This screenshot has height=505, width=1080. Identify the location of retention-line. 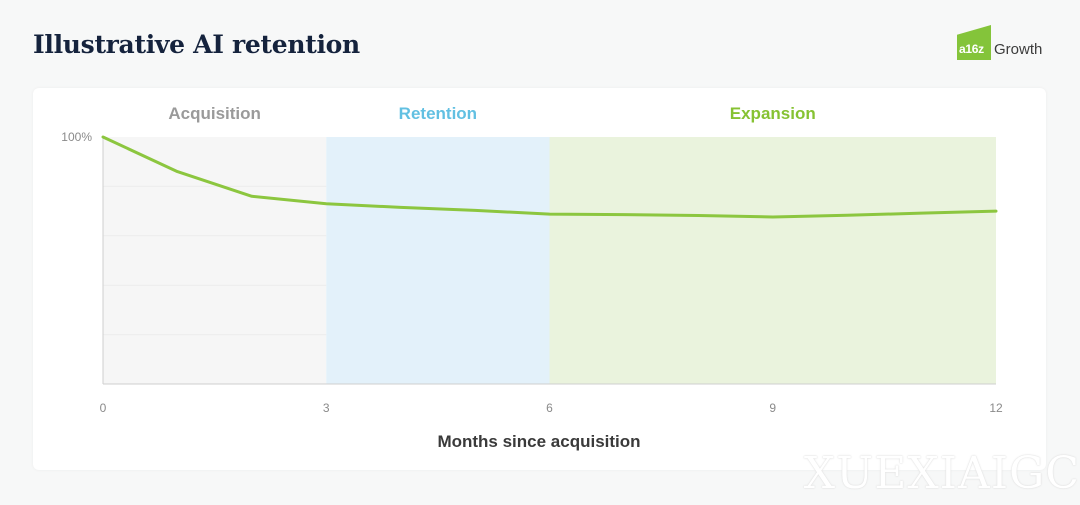
(549, 177).